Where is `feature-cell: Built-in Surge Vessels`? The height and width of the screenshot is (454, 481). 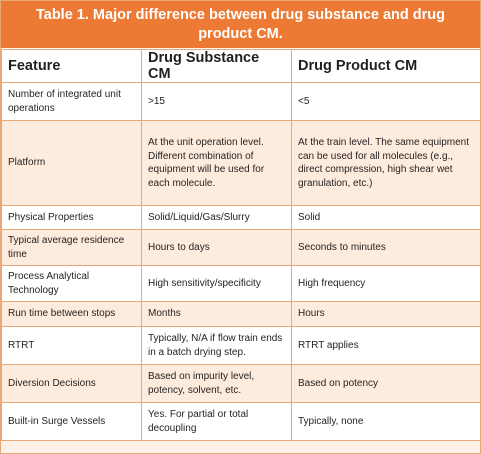 feature-cell: Built-in Surge Vessels is located at coordinates (71, 421).